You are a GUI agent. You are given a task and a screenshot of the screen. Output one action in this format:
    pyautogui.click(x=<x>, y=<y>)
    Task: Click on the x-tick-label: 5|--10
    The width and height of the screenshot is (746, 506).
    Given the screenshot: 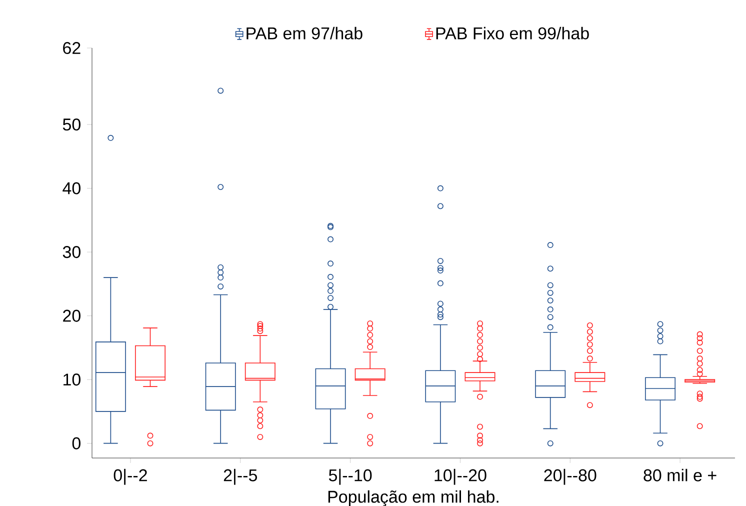 What is the action you would take?
    pyautogui.click(x=350, y=476)
    